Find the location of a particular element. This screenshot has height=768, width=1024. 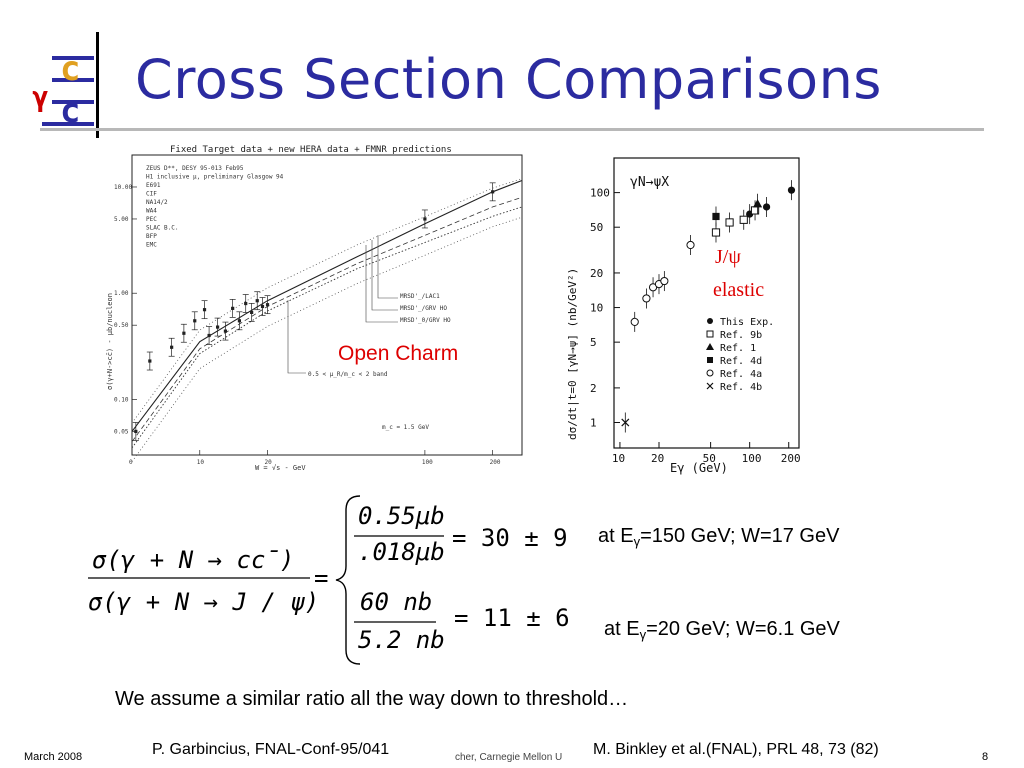

equation-denominator: σ(γ + N → J / ψ) is located at coordinates (203, 602).